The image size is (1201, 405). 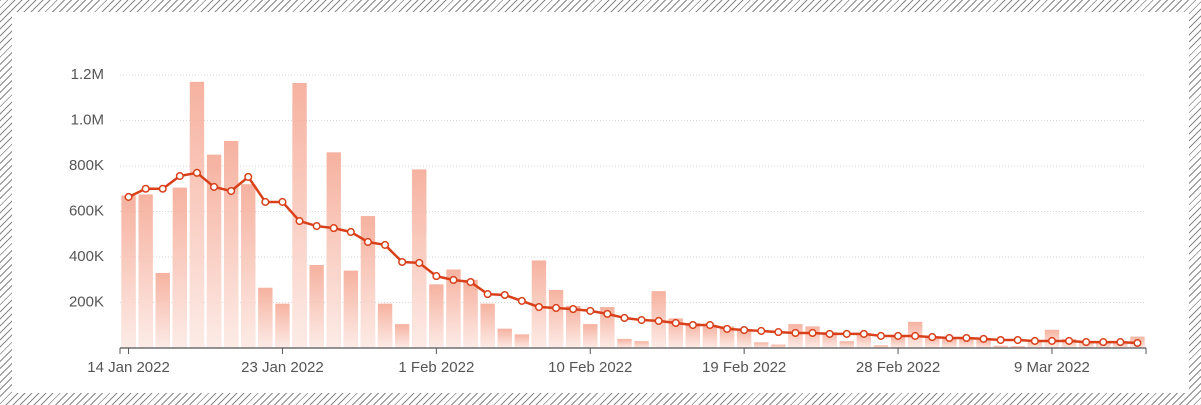 I want to click on y-tick-label: 600K, so click(x=86, y=210).